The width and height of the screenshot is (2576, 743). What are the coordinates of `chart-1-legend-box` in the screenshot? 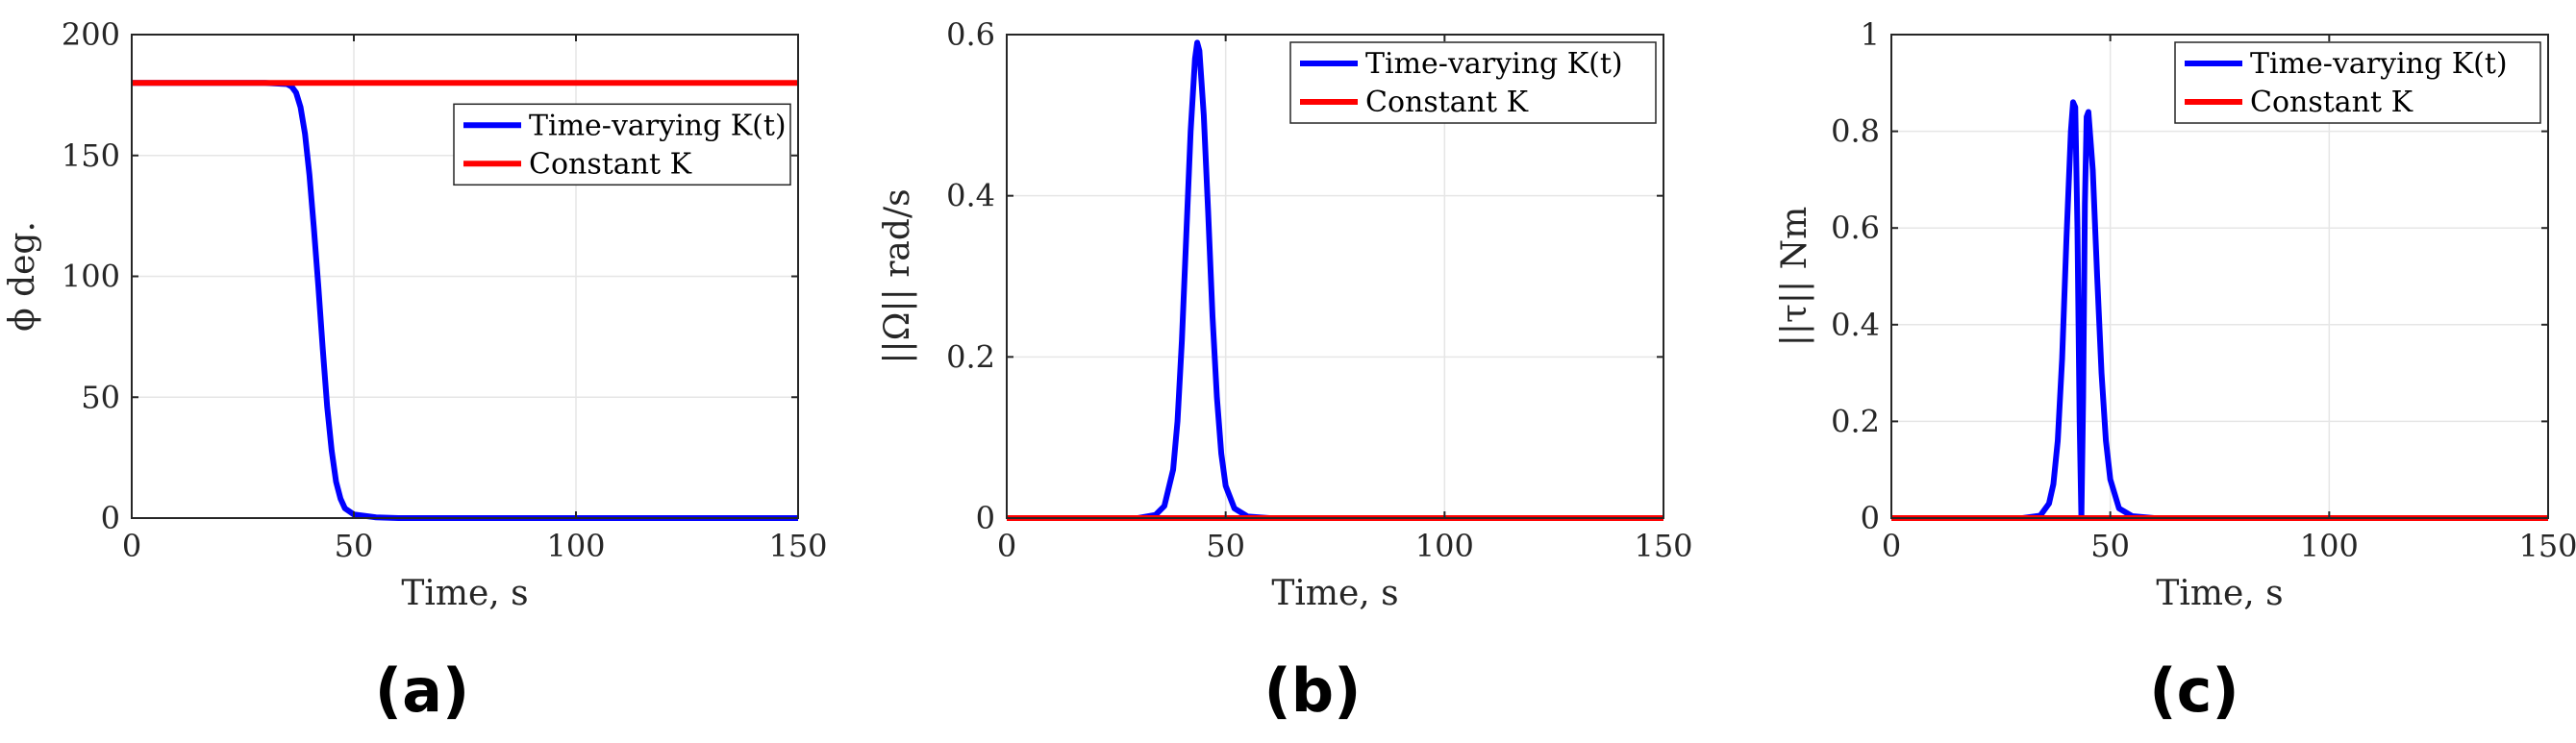 It's located at (622, 145).